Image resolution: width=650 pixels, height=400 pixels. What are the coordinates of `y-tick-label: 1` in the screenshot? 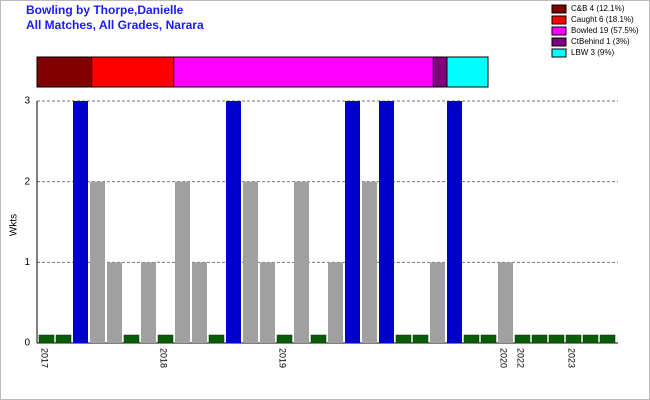 It's located at (27, 262).